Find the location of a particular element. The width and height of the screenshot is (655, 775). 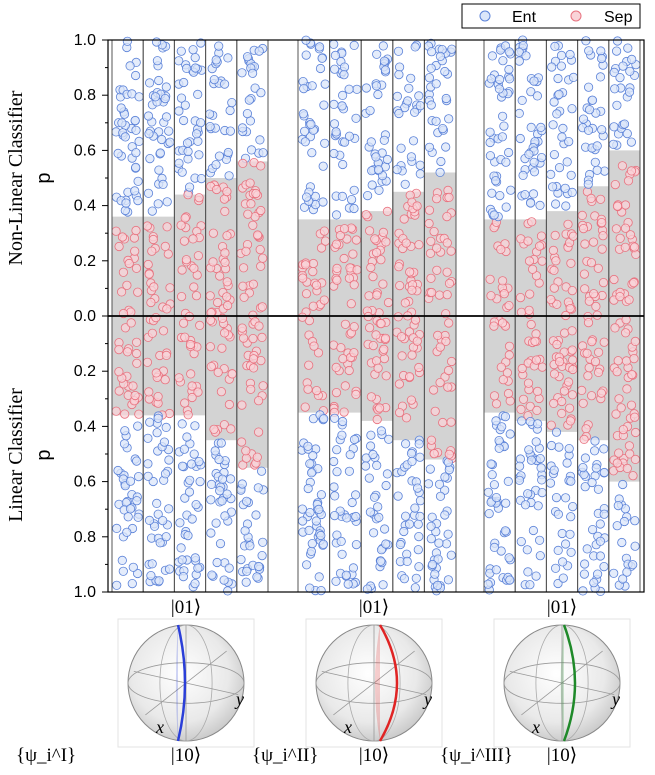

legend-sep-marker is located at coordinates (576, 16).